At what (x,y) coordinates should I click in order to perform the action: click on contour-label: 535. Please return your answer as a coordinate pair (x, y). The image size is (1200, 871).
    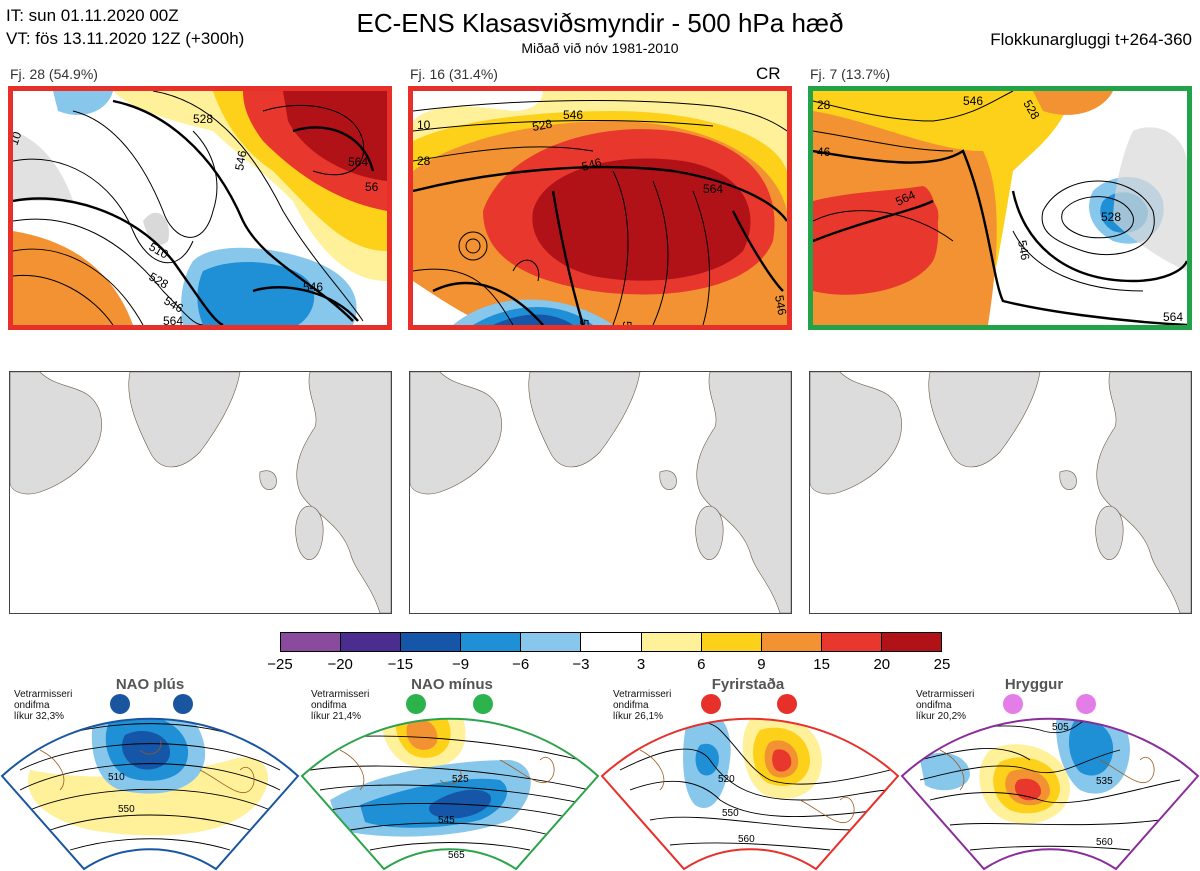
    Looking at the image, I should click on (1104, 781).